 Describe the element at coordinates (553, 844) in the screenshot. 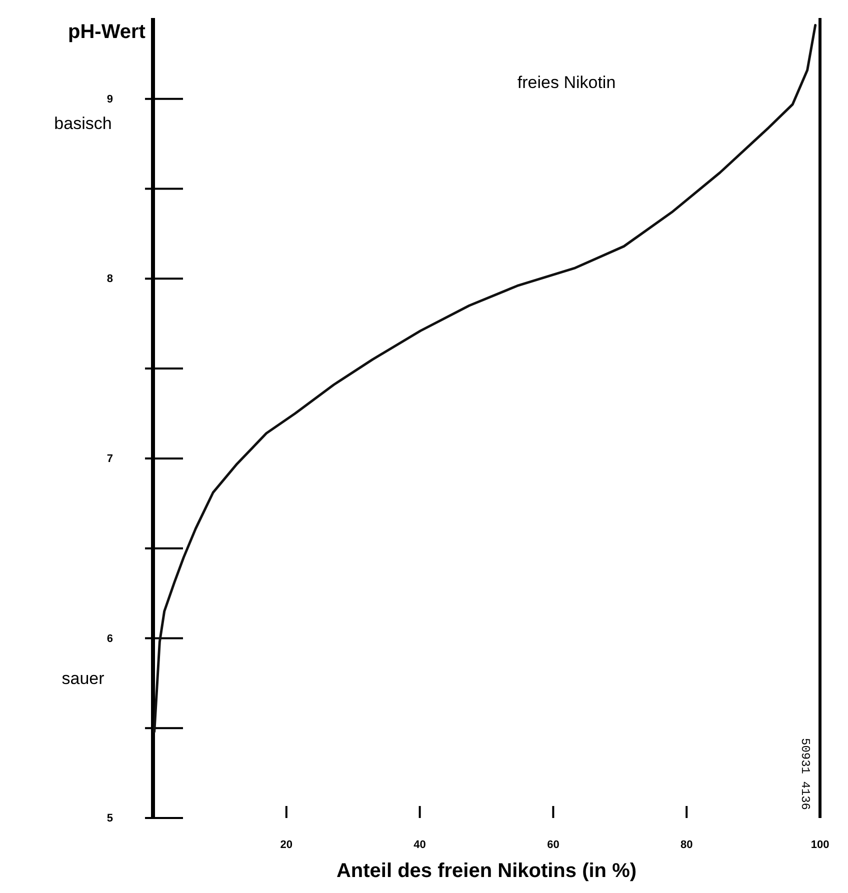

I see `x-tick-label: 60` at that location.